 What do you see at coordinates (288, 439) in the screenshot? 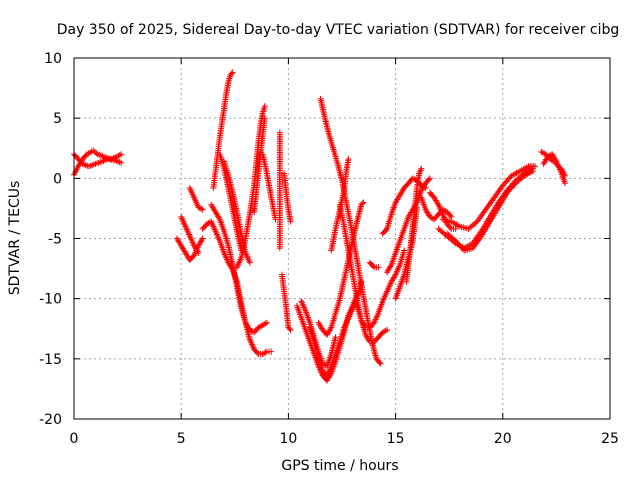
I see `x-tick-label: 10` at bounding box center [288, 439].